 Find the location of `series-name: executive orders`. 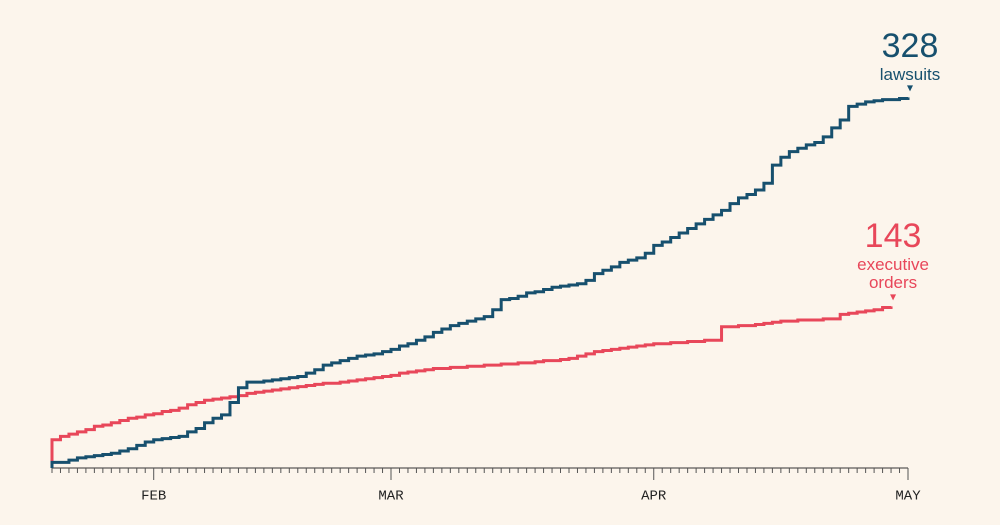

series-name: executive orders is located at coordinates (893, 274).